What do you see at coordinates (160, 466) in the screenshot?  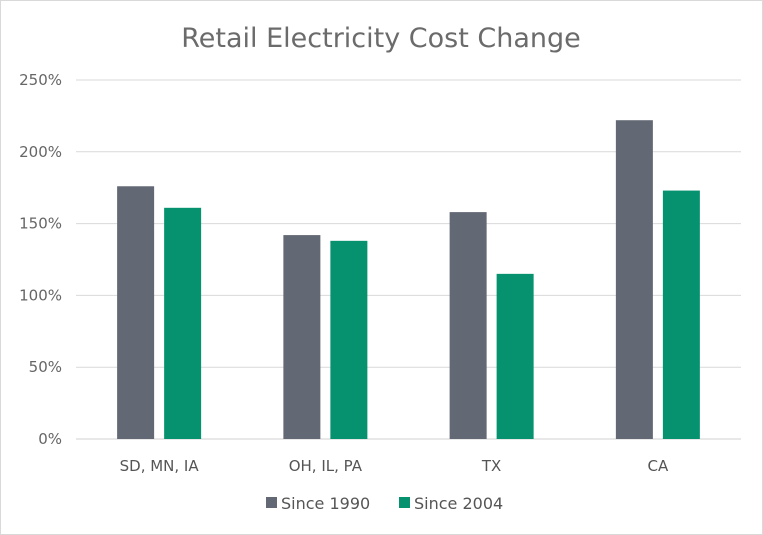 I see `x-category-label: SD, MN, IA` at bounding box center [160, 466].